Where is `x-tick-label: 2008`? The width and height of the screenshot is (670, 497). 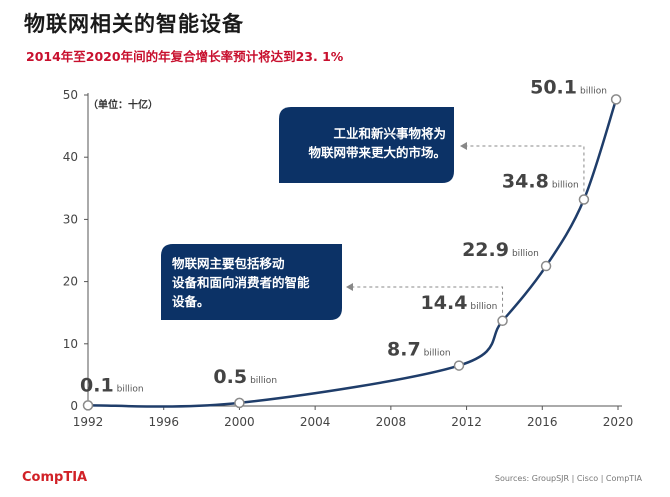 x-tick-label: 2008 is located at coordinates (391, 422).